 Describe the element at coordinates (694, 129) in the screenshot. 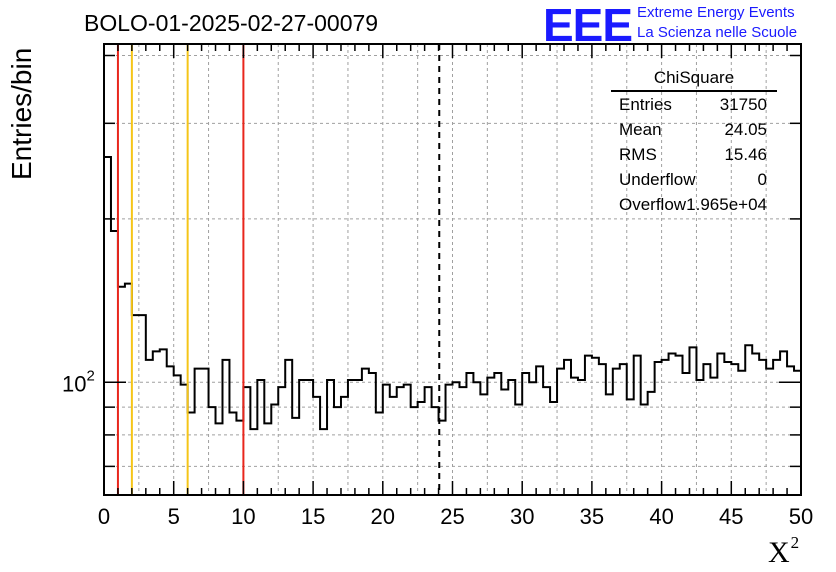

I see `stats-row-mean: Mean 24.05` at that location.